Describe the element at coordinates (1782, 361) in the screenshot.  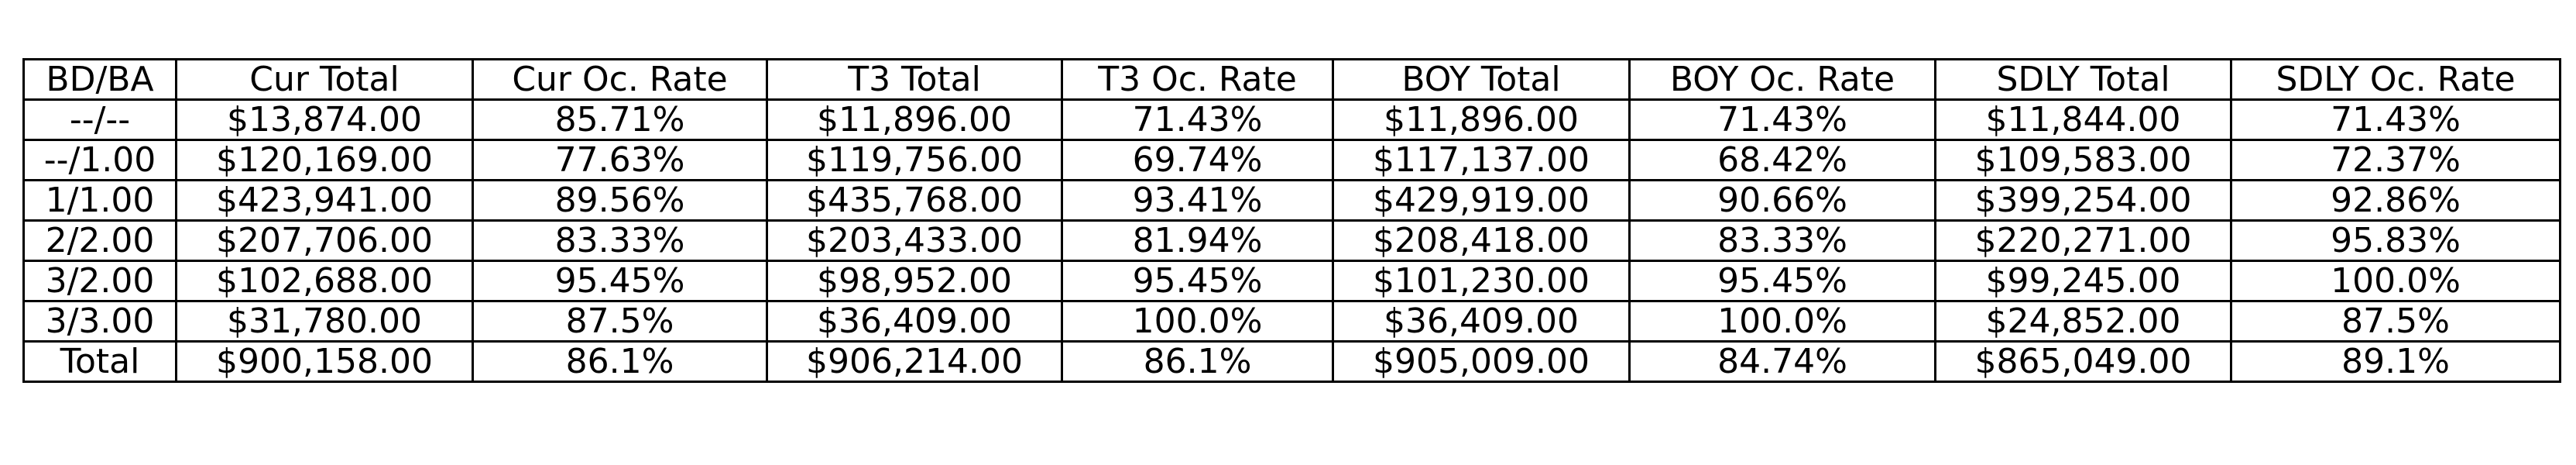
I see `table-cell: 84.74%` at that location.